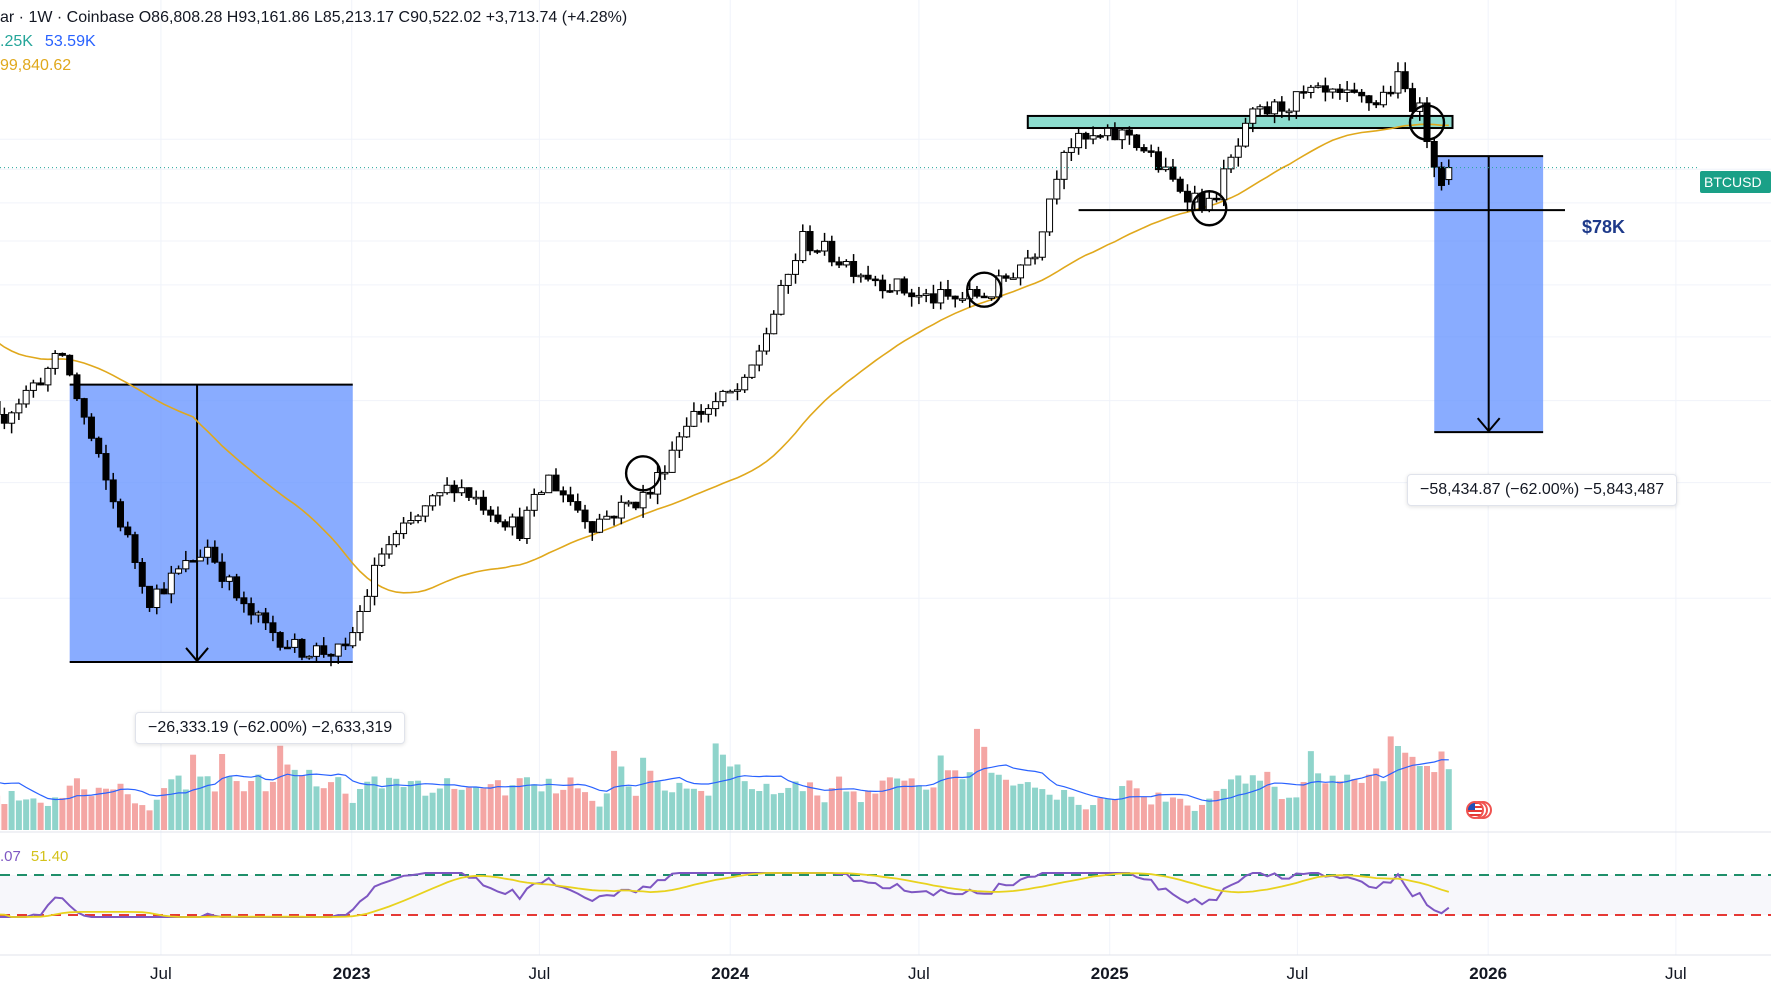 Image resolution: width=1771 pixels, height=990 pixels. I want to click on measure-label: −58,434.87 (−62.00%) −5,843,487, so click(1542, 490).